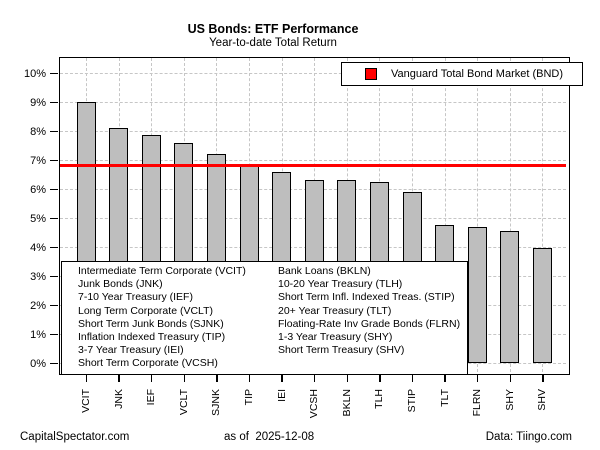  I want to click on etf-key-item: 1-3 Year Treasury (SHY), so click(335, 337).